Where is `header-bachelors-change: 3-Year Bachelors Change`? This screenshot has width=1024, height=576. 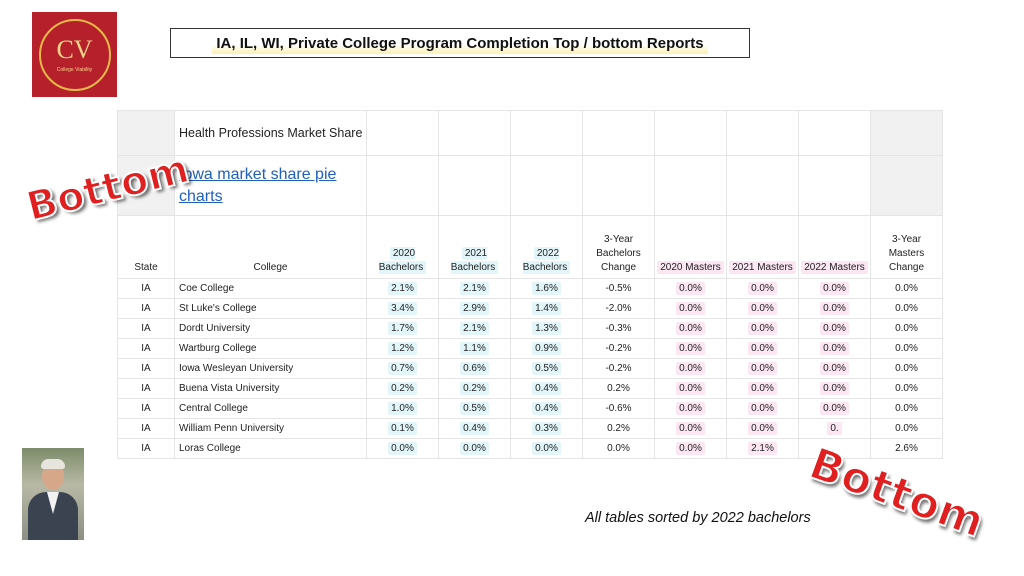
header-bachelors-change: 3-Year Bachelors Change is located at coordinates (618, 247).